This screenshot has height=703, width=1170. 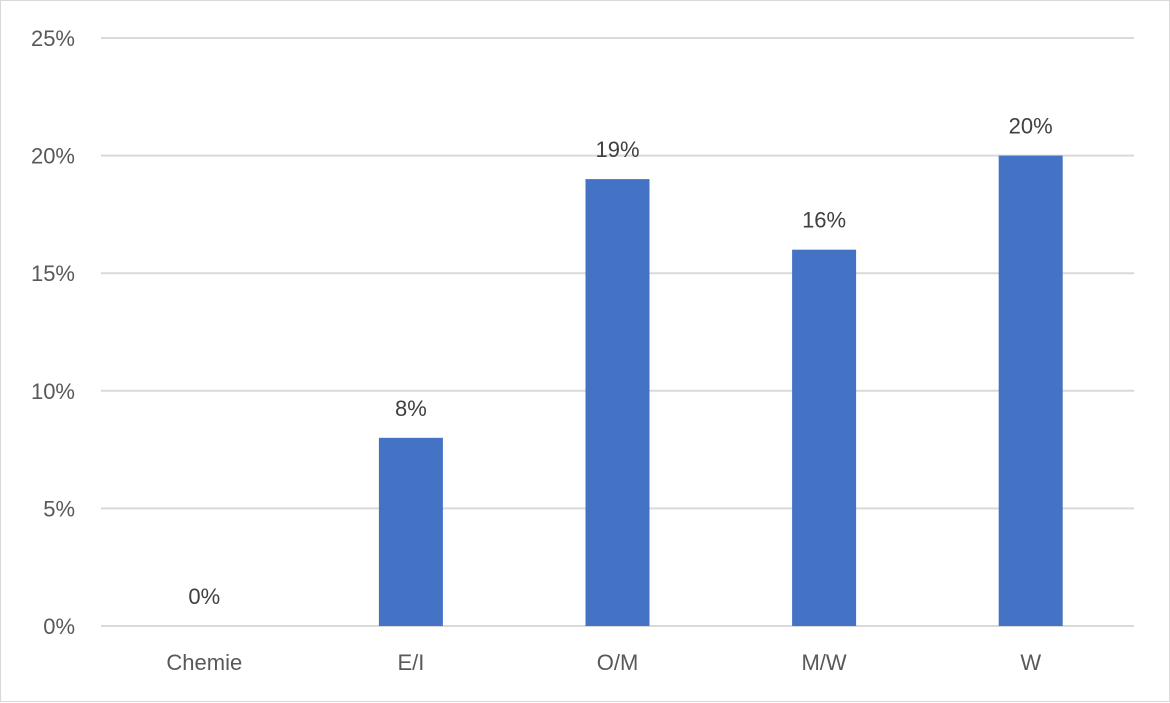 I want to click on y-tick-label: 10%, so click(x=53, y=391).